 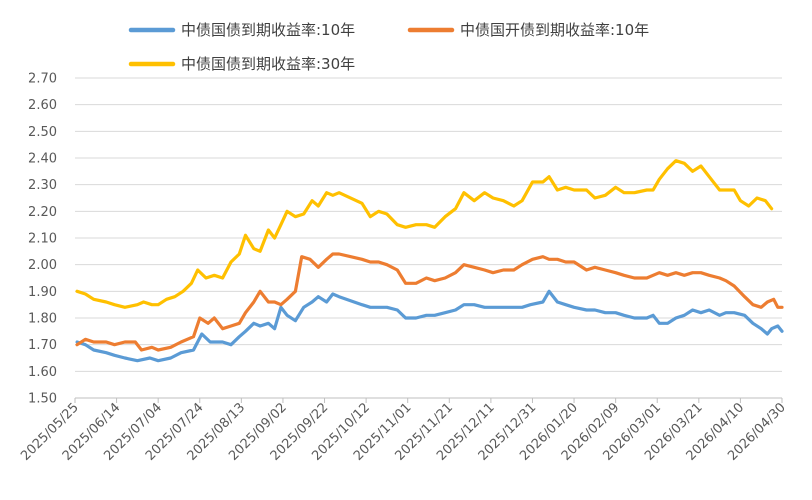 What do you see at coordinates (42, 265) in the screenshot?
I see `y-tick-label: 2.00` at bounding box center [42, 265].